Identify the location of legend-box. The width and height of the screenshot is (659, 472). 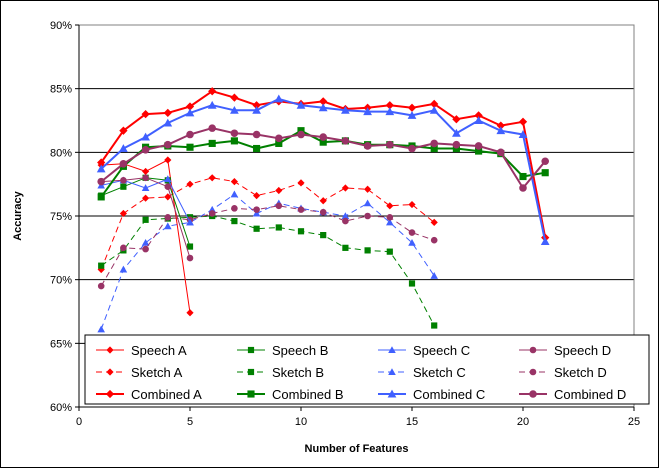
(367, 369).